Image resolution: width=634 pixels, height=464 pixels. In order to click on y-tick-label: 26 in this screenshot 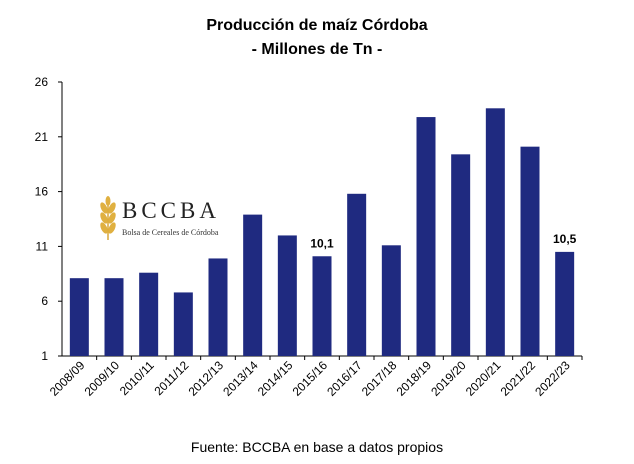, I will do `click(42, 82)`.